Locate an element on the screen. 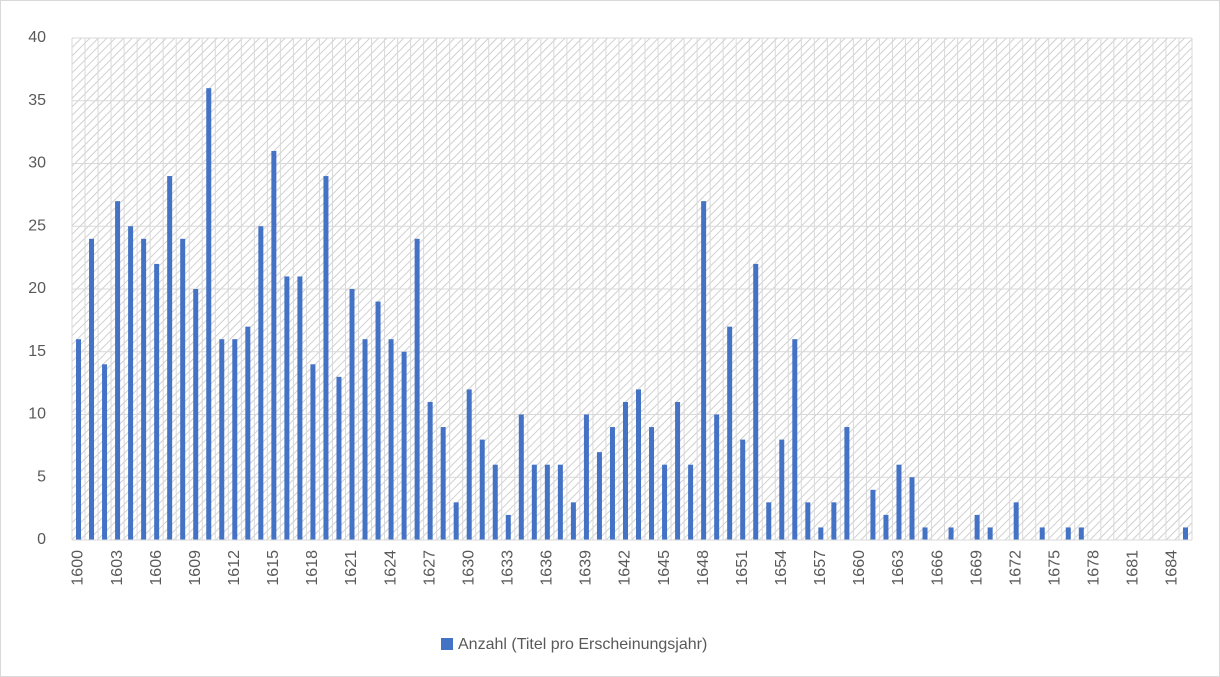 This screenshot has width=1220, height=677. x-tick-label: 1609 is located at coordinates (195, 568).